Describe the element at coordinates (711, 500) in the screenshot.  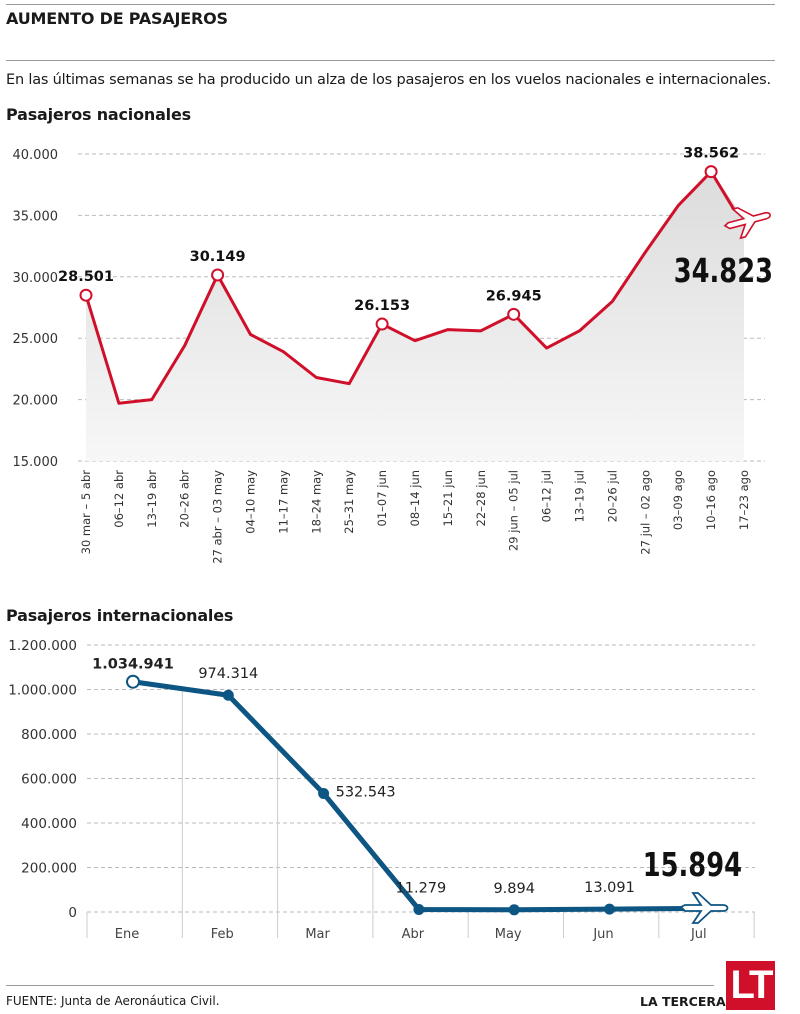
I see `x-tick-label: 10–16 ago` at that location.